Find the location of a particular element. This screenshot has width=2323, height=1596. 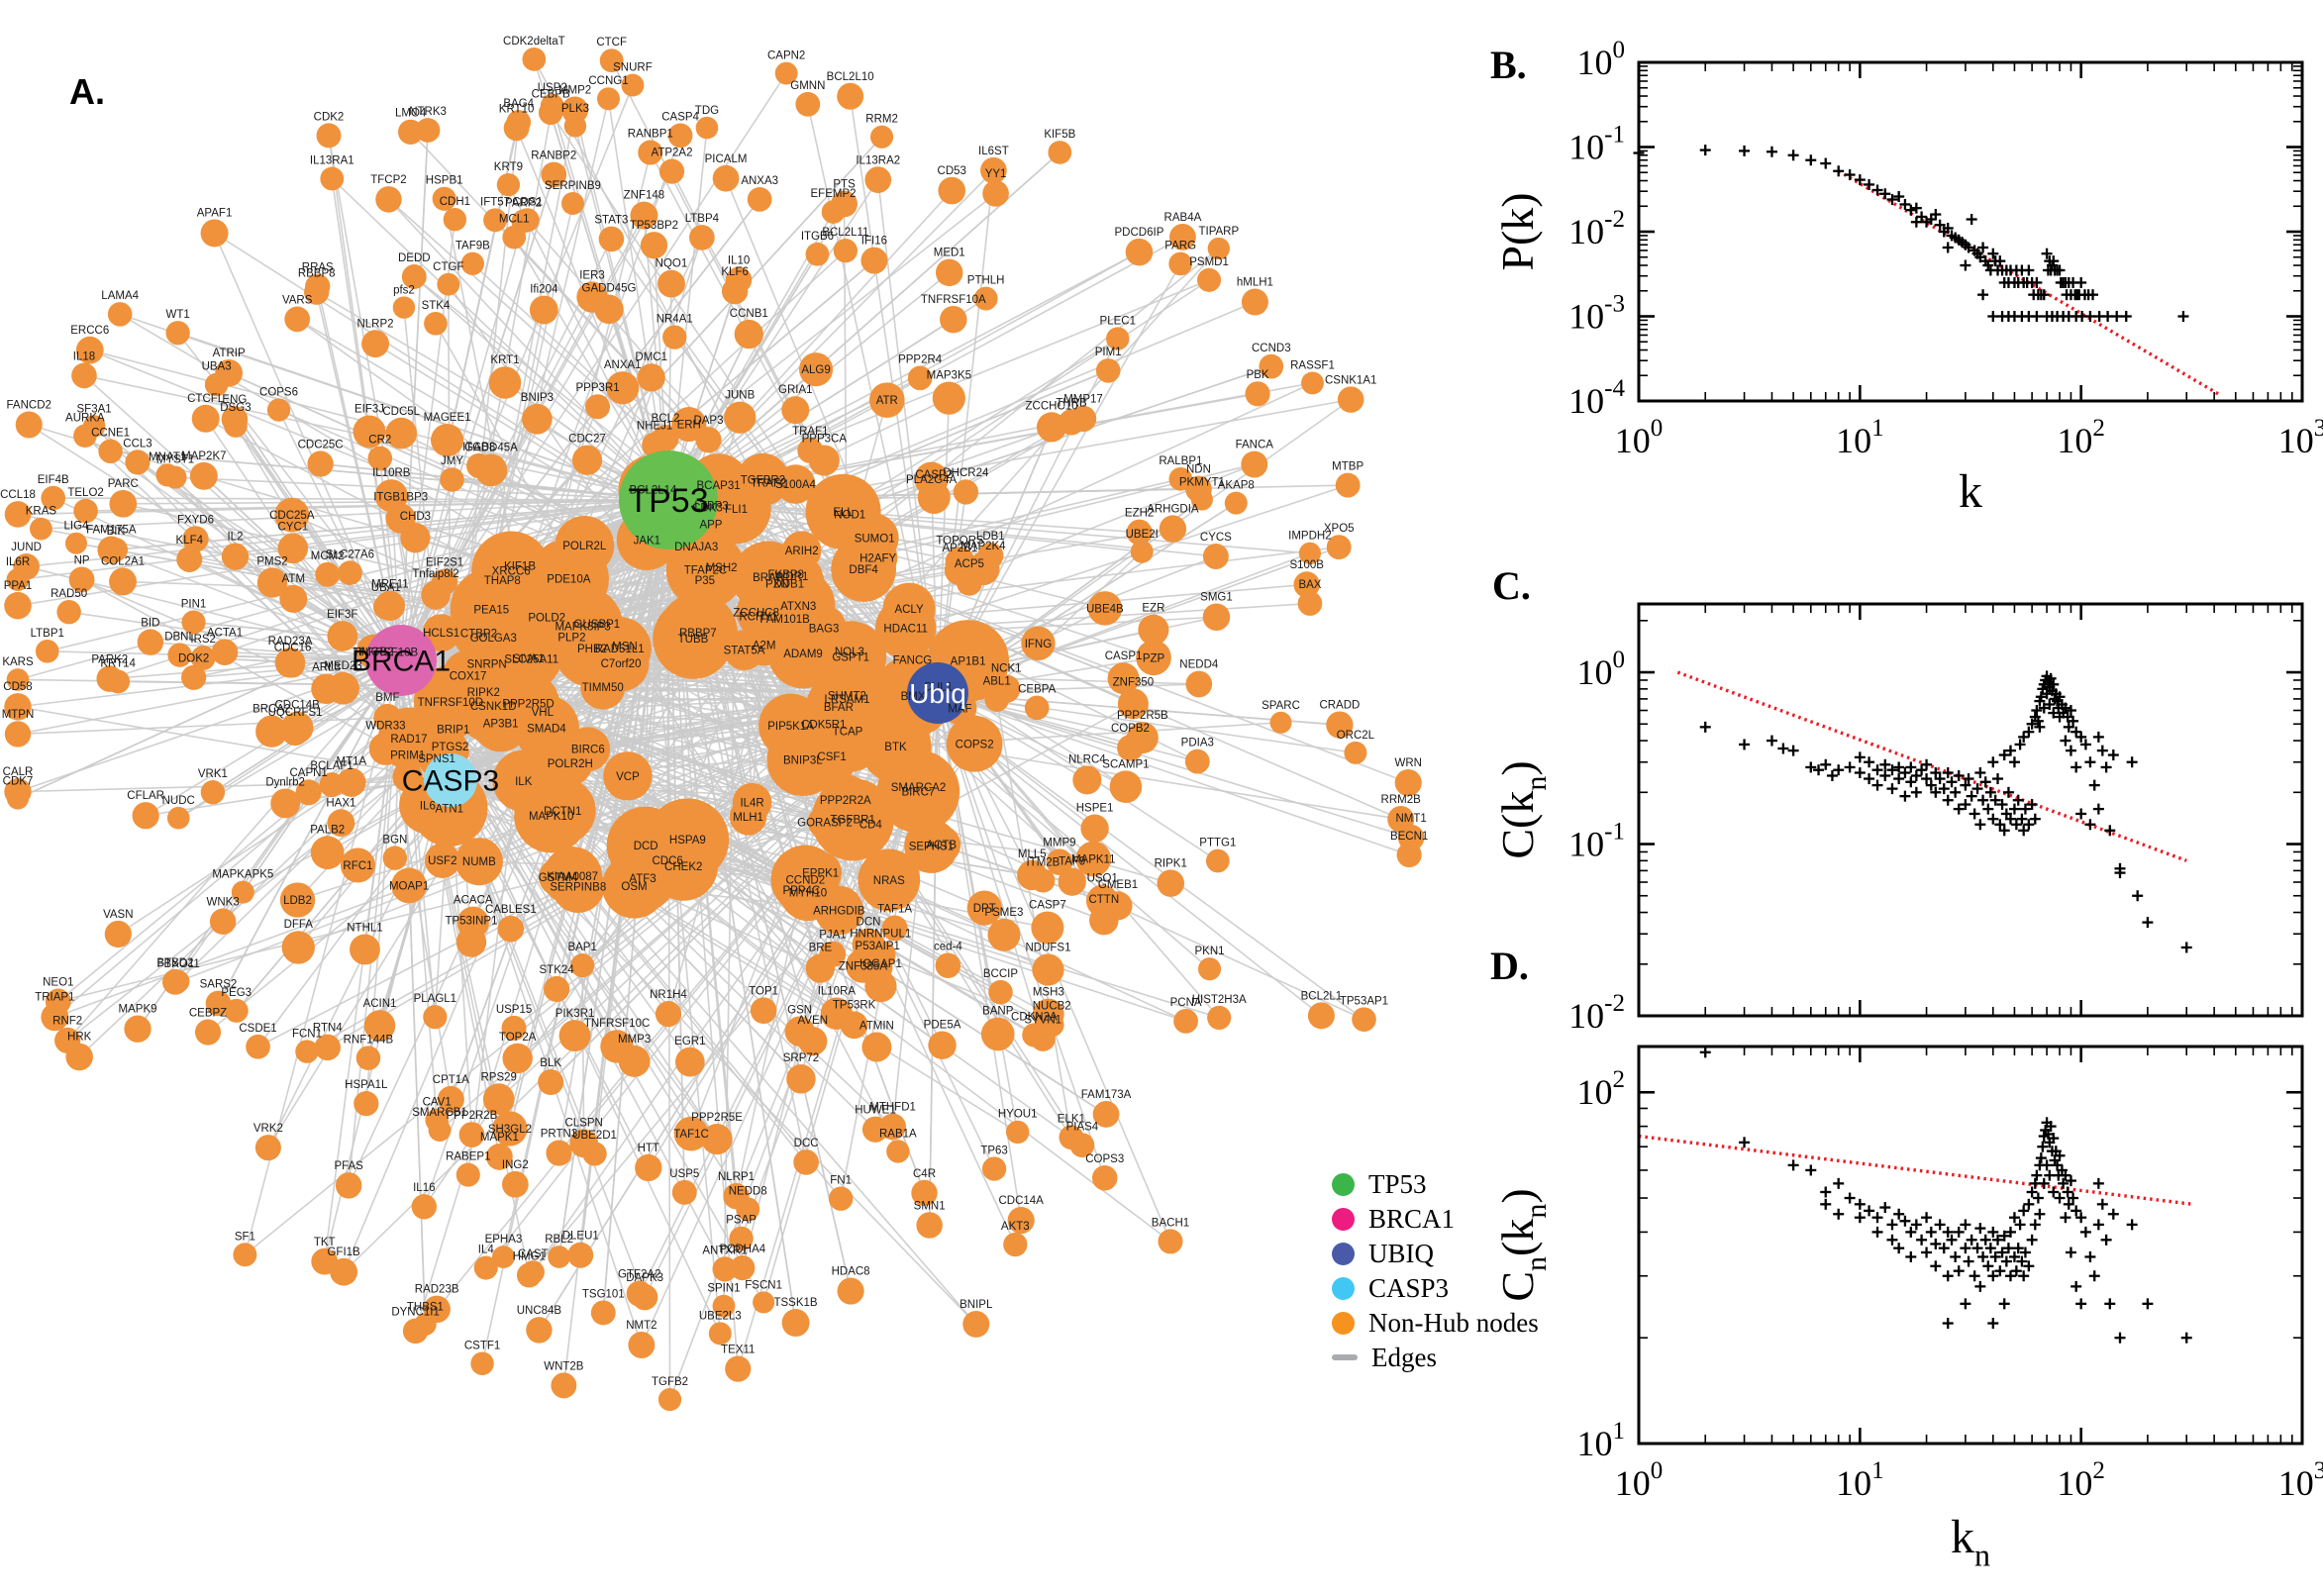

network-node-label: IL16 is located at coordinates (424, 1188).